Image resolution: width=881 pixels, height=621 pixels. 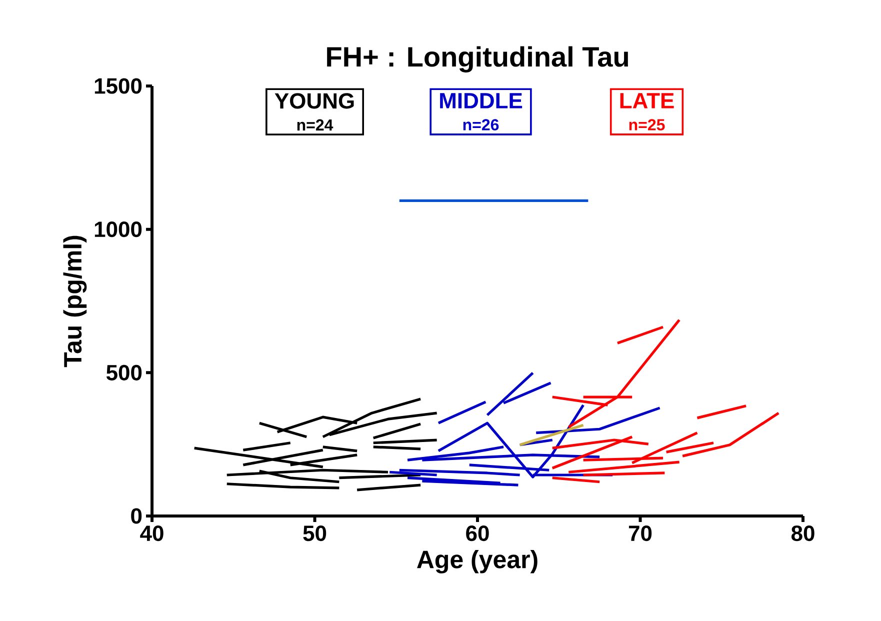 I want to click on y-tick-label: 0, so click(x=136, y=516).